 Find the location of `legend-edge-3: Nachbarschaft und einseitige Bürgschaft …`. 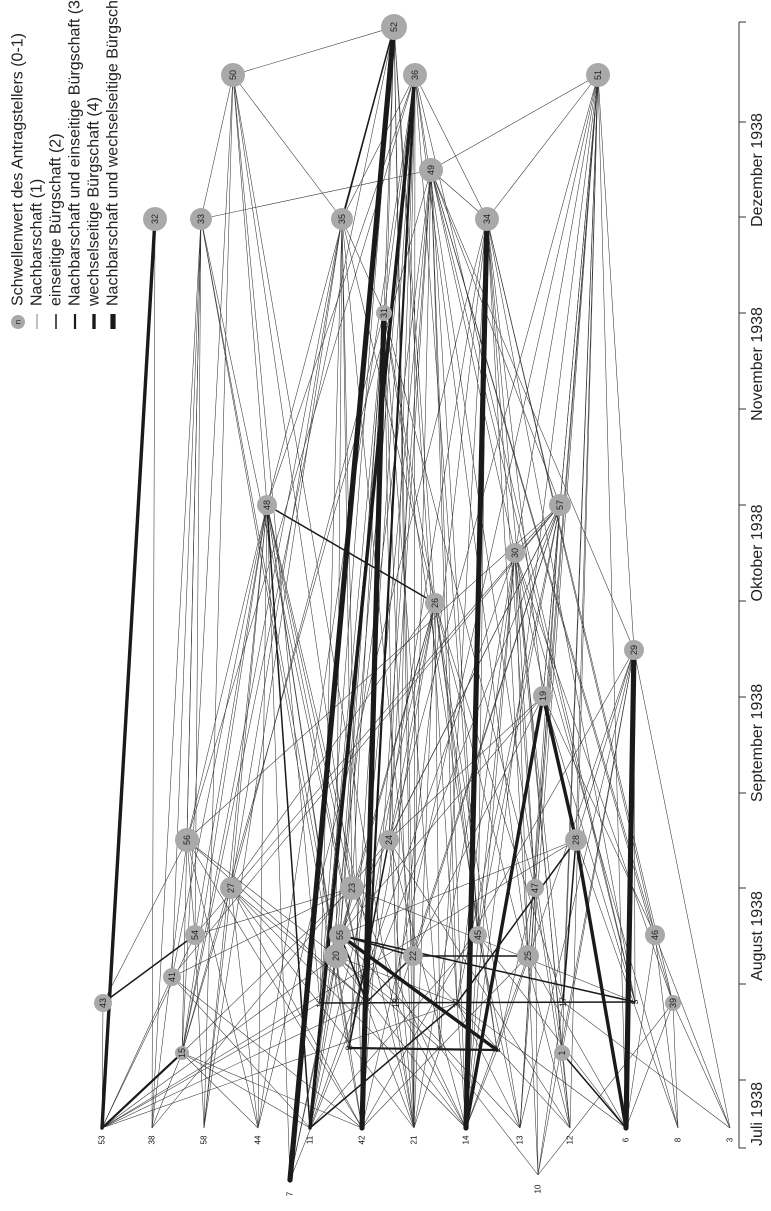

legend-edge-3: Nachbarschaft und einseitige Bürgschaft … is located at coordinates (75, 164).